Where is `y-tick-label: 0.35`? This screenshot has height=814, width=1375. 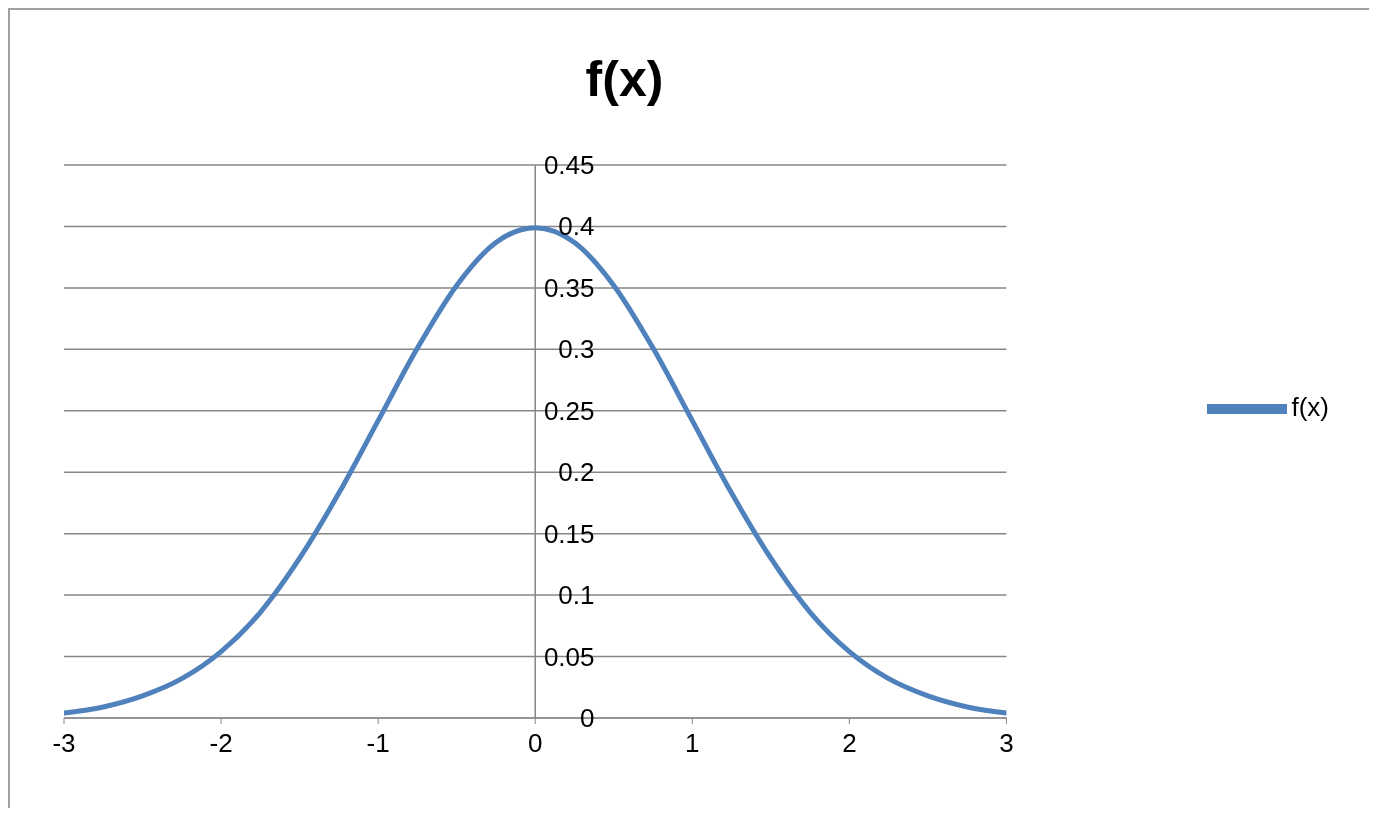 y-tick-label: 0.35 is located at coordinates (569, 287).